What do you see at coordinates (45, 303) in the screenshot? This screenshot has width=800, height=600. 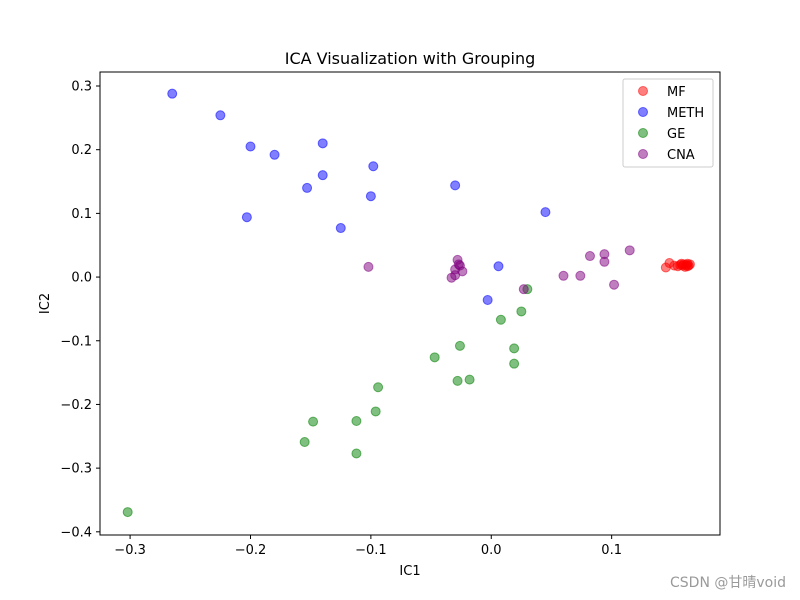 I see `y-axis-label: IC2` at bounding box center [45, 303].